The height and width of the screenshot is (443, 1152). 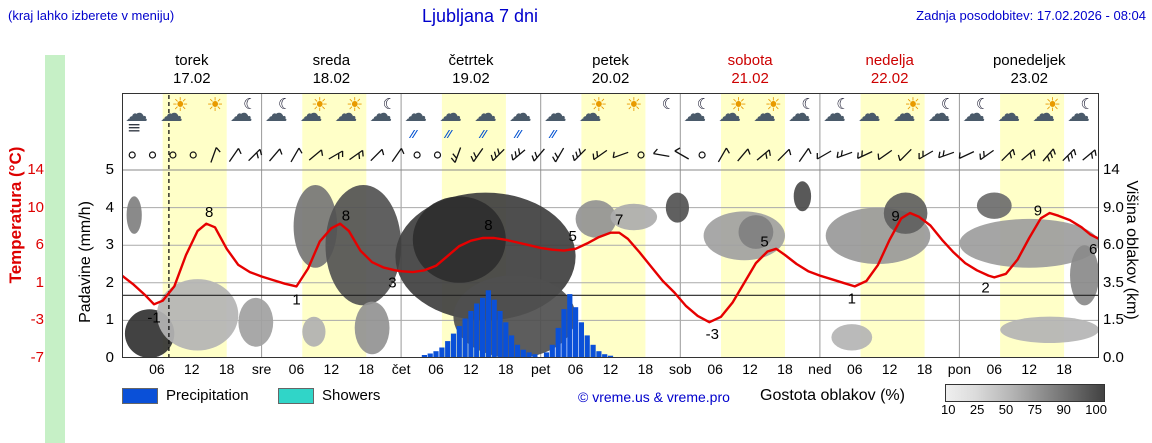 I want to click on precip-axis-title: Padavine (mm/h), so click(x=85, y=262).